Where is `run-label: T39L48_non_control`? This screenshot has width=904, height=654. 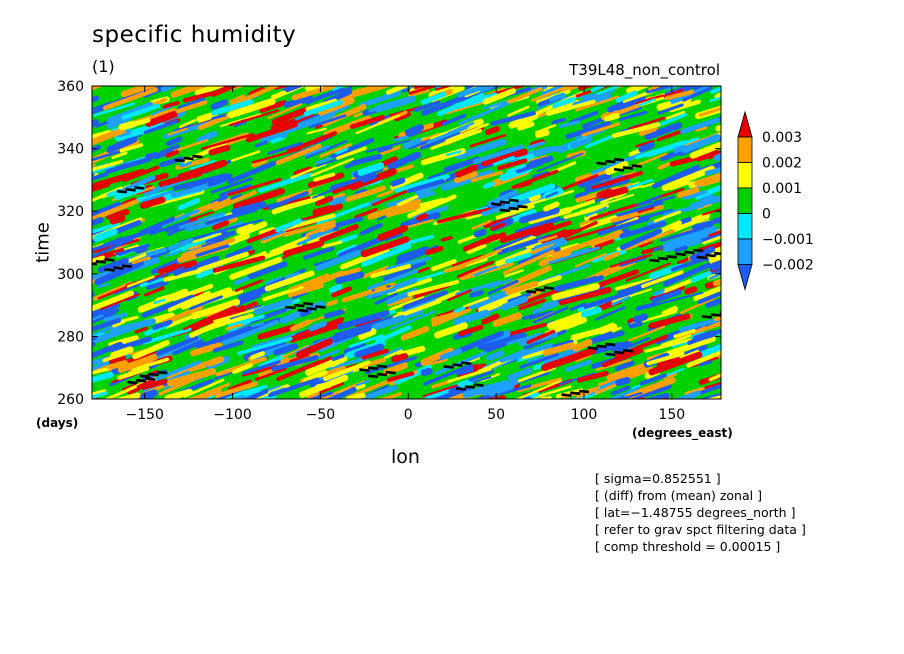 run-label: T39L48_non_control is located at coordinates (644, 70).